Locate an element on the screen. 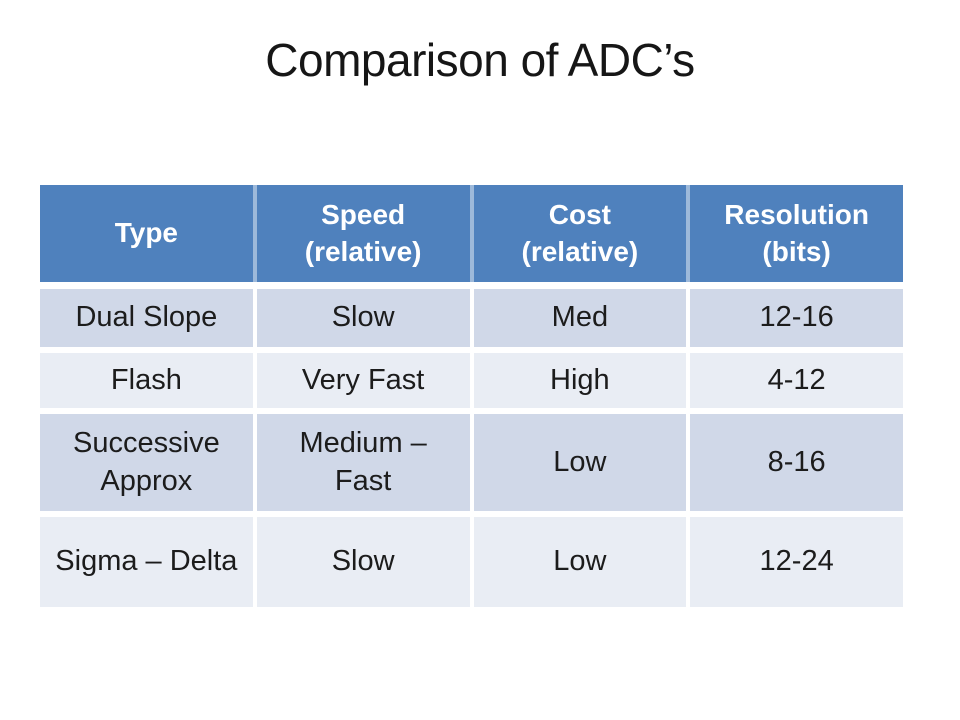 This screenshot has width=960, height=720. column-header-cost: Cost (relative) is located at coordinates (580, 233).